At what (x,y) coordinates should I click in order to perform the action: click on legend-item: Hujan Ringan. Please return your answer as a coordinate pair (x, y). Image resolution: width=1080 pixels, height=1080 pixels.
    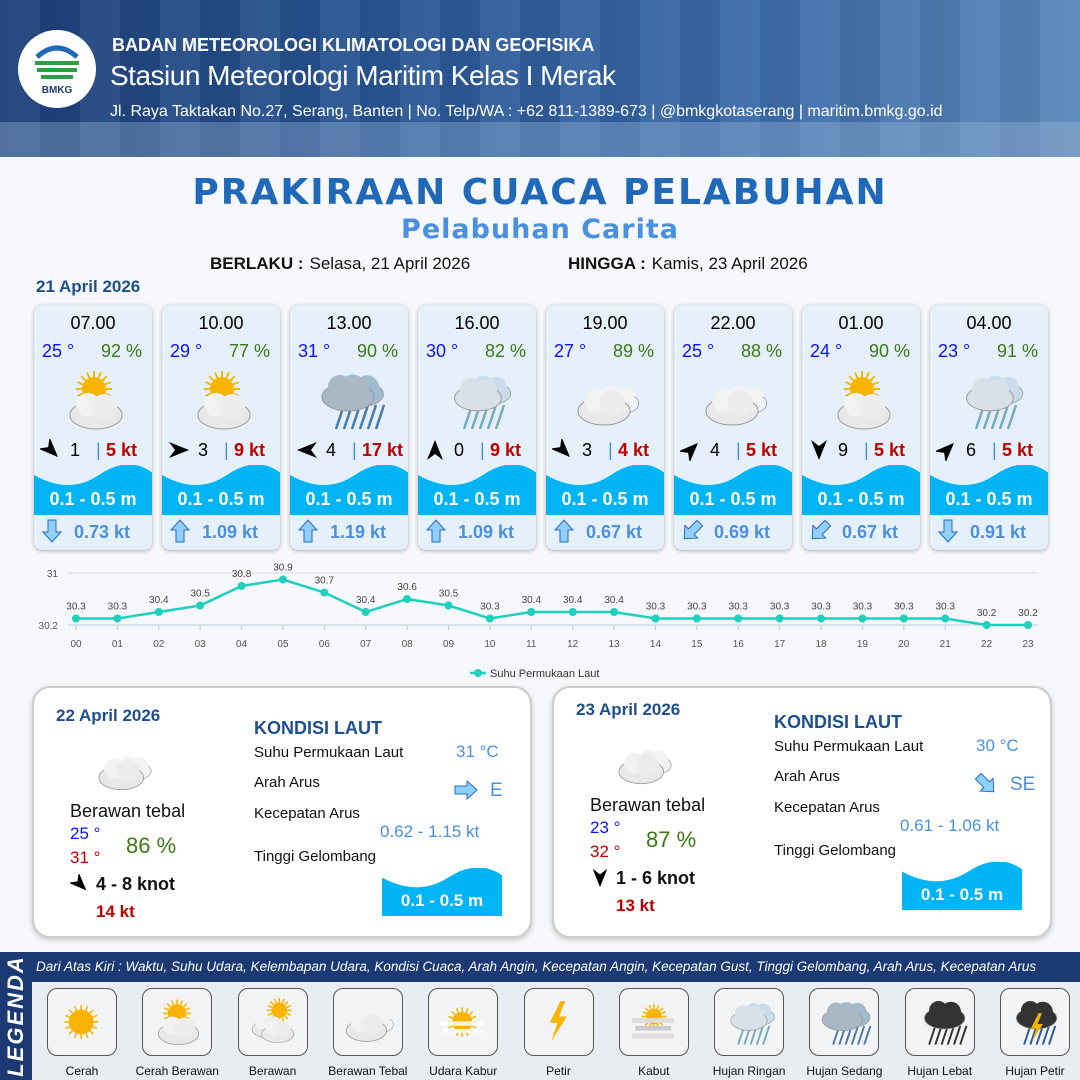
    Looking at the image, I should click on (749, 1033).